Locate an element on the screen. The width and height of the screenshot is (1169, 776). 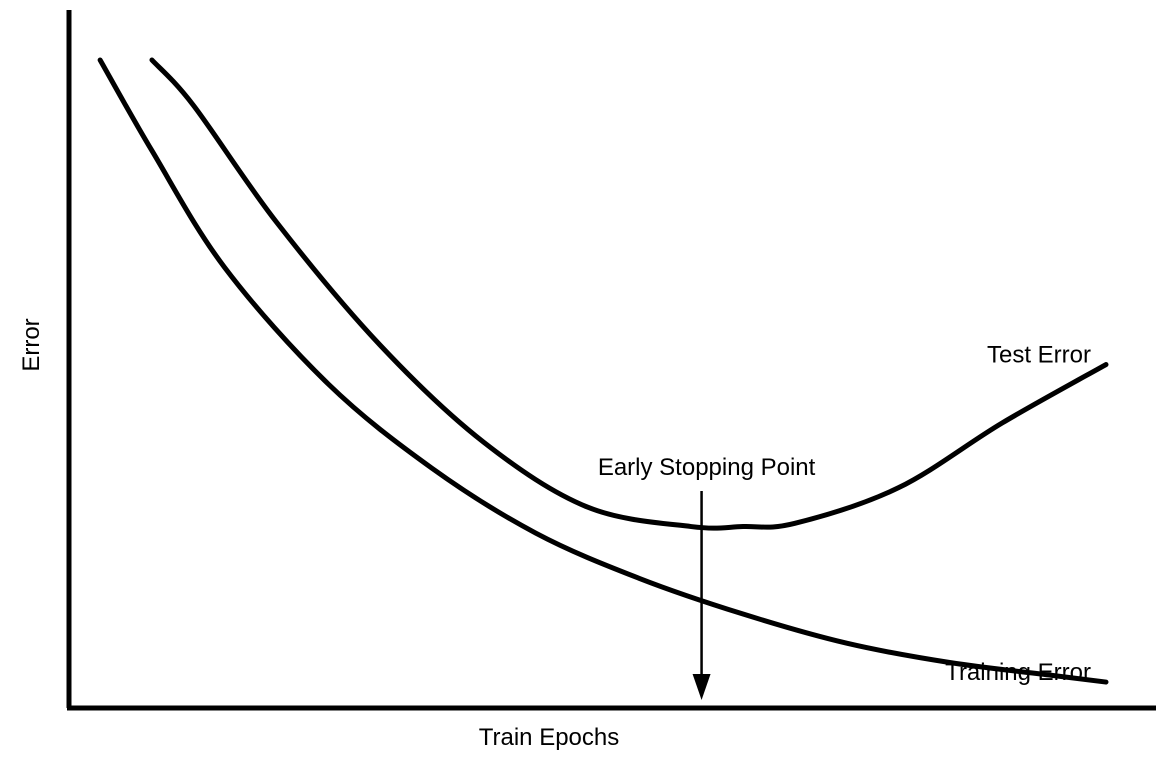
y-axis-label: Error is located at coordinates (31, 344).